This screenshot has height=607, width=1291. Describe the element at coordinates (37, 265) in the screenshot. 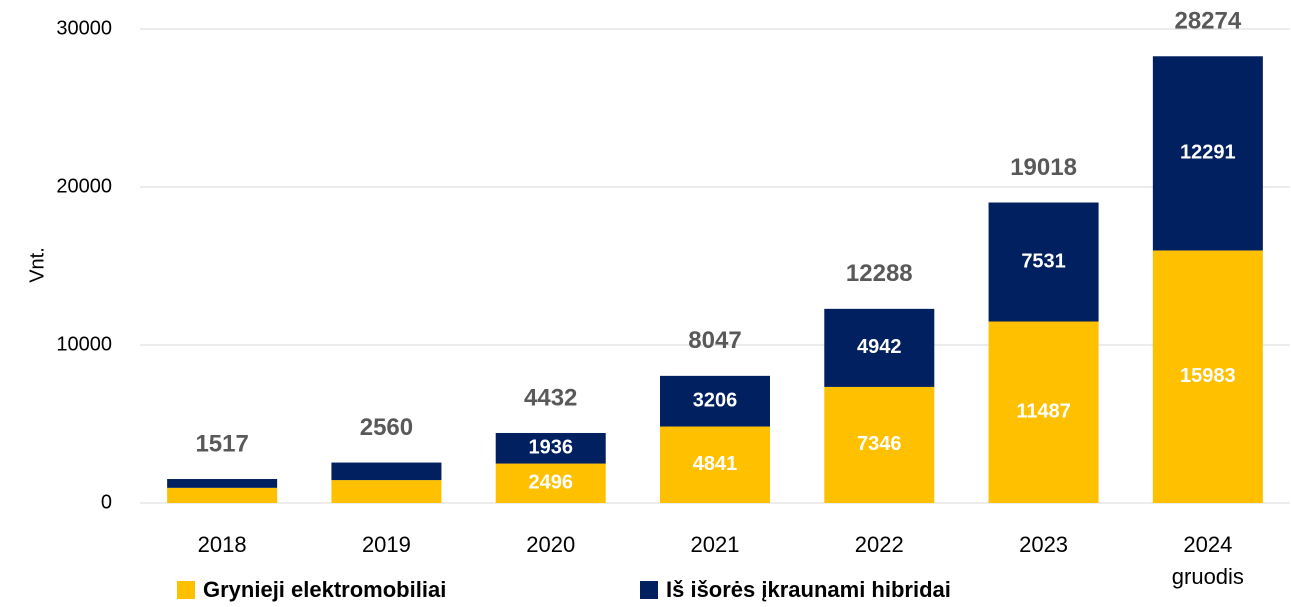

I see `y-axis-label: Vnt.` at that location.